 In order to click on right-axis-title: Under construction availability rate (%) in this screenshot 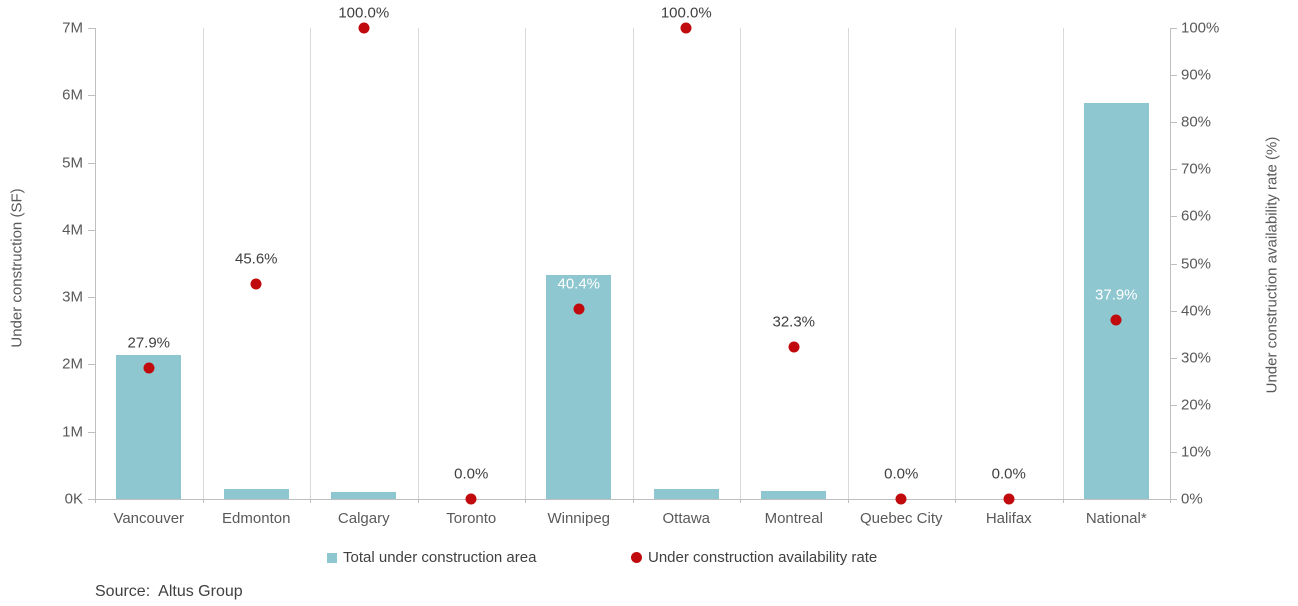, I will do `click(1272, 265)`.